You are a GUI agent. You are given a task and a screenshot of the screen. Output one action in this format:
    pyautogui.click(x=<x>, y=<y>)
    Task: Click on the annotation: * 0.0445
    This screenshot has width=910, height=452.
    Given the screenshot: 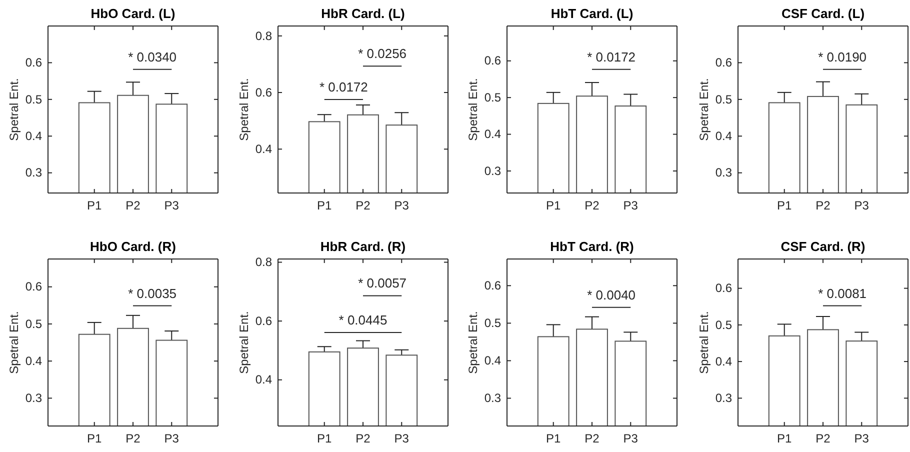 What is the action you would take?
    pyautogui.click(x=363, y=320)
    